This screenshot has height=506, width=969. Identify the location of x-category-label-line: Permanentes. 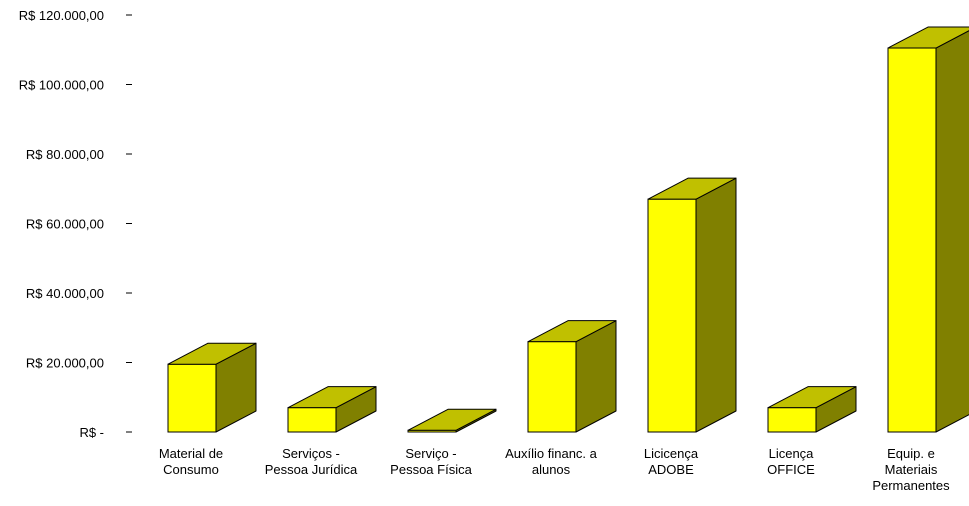
(911, 485).